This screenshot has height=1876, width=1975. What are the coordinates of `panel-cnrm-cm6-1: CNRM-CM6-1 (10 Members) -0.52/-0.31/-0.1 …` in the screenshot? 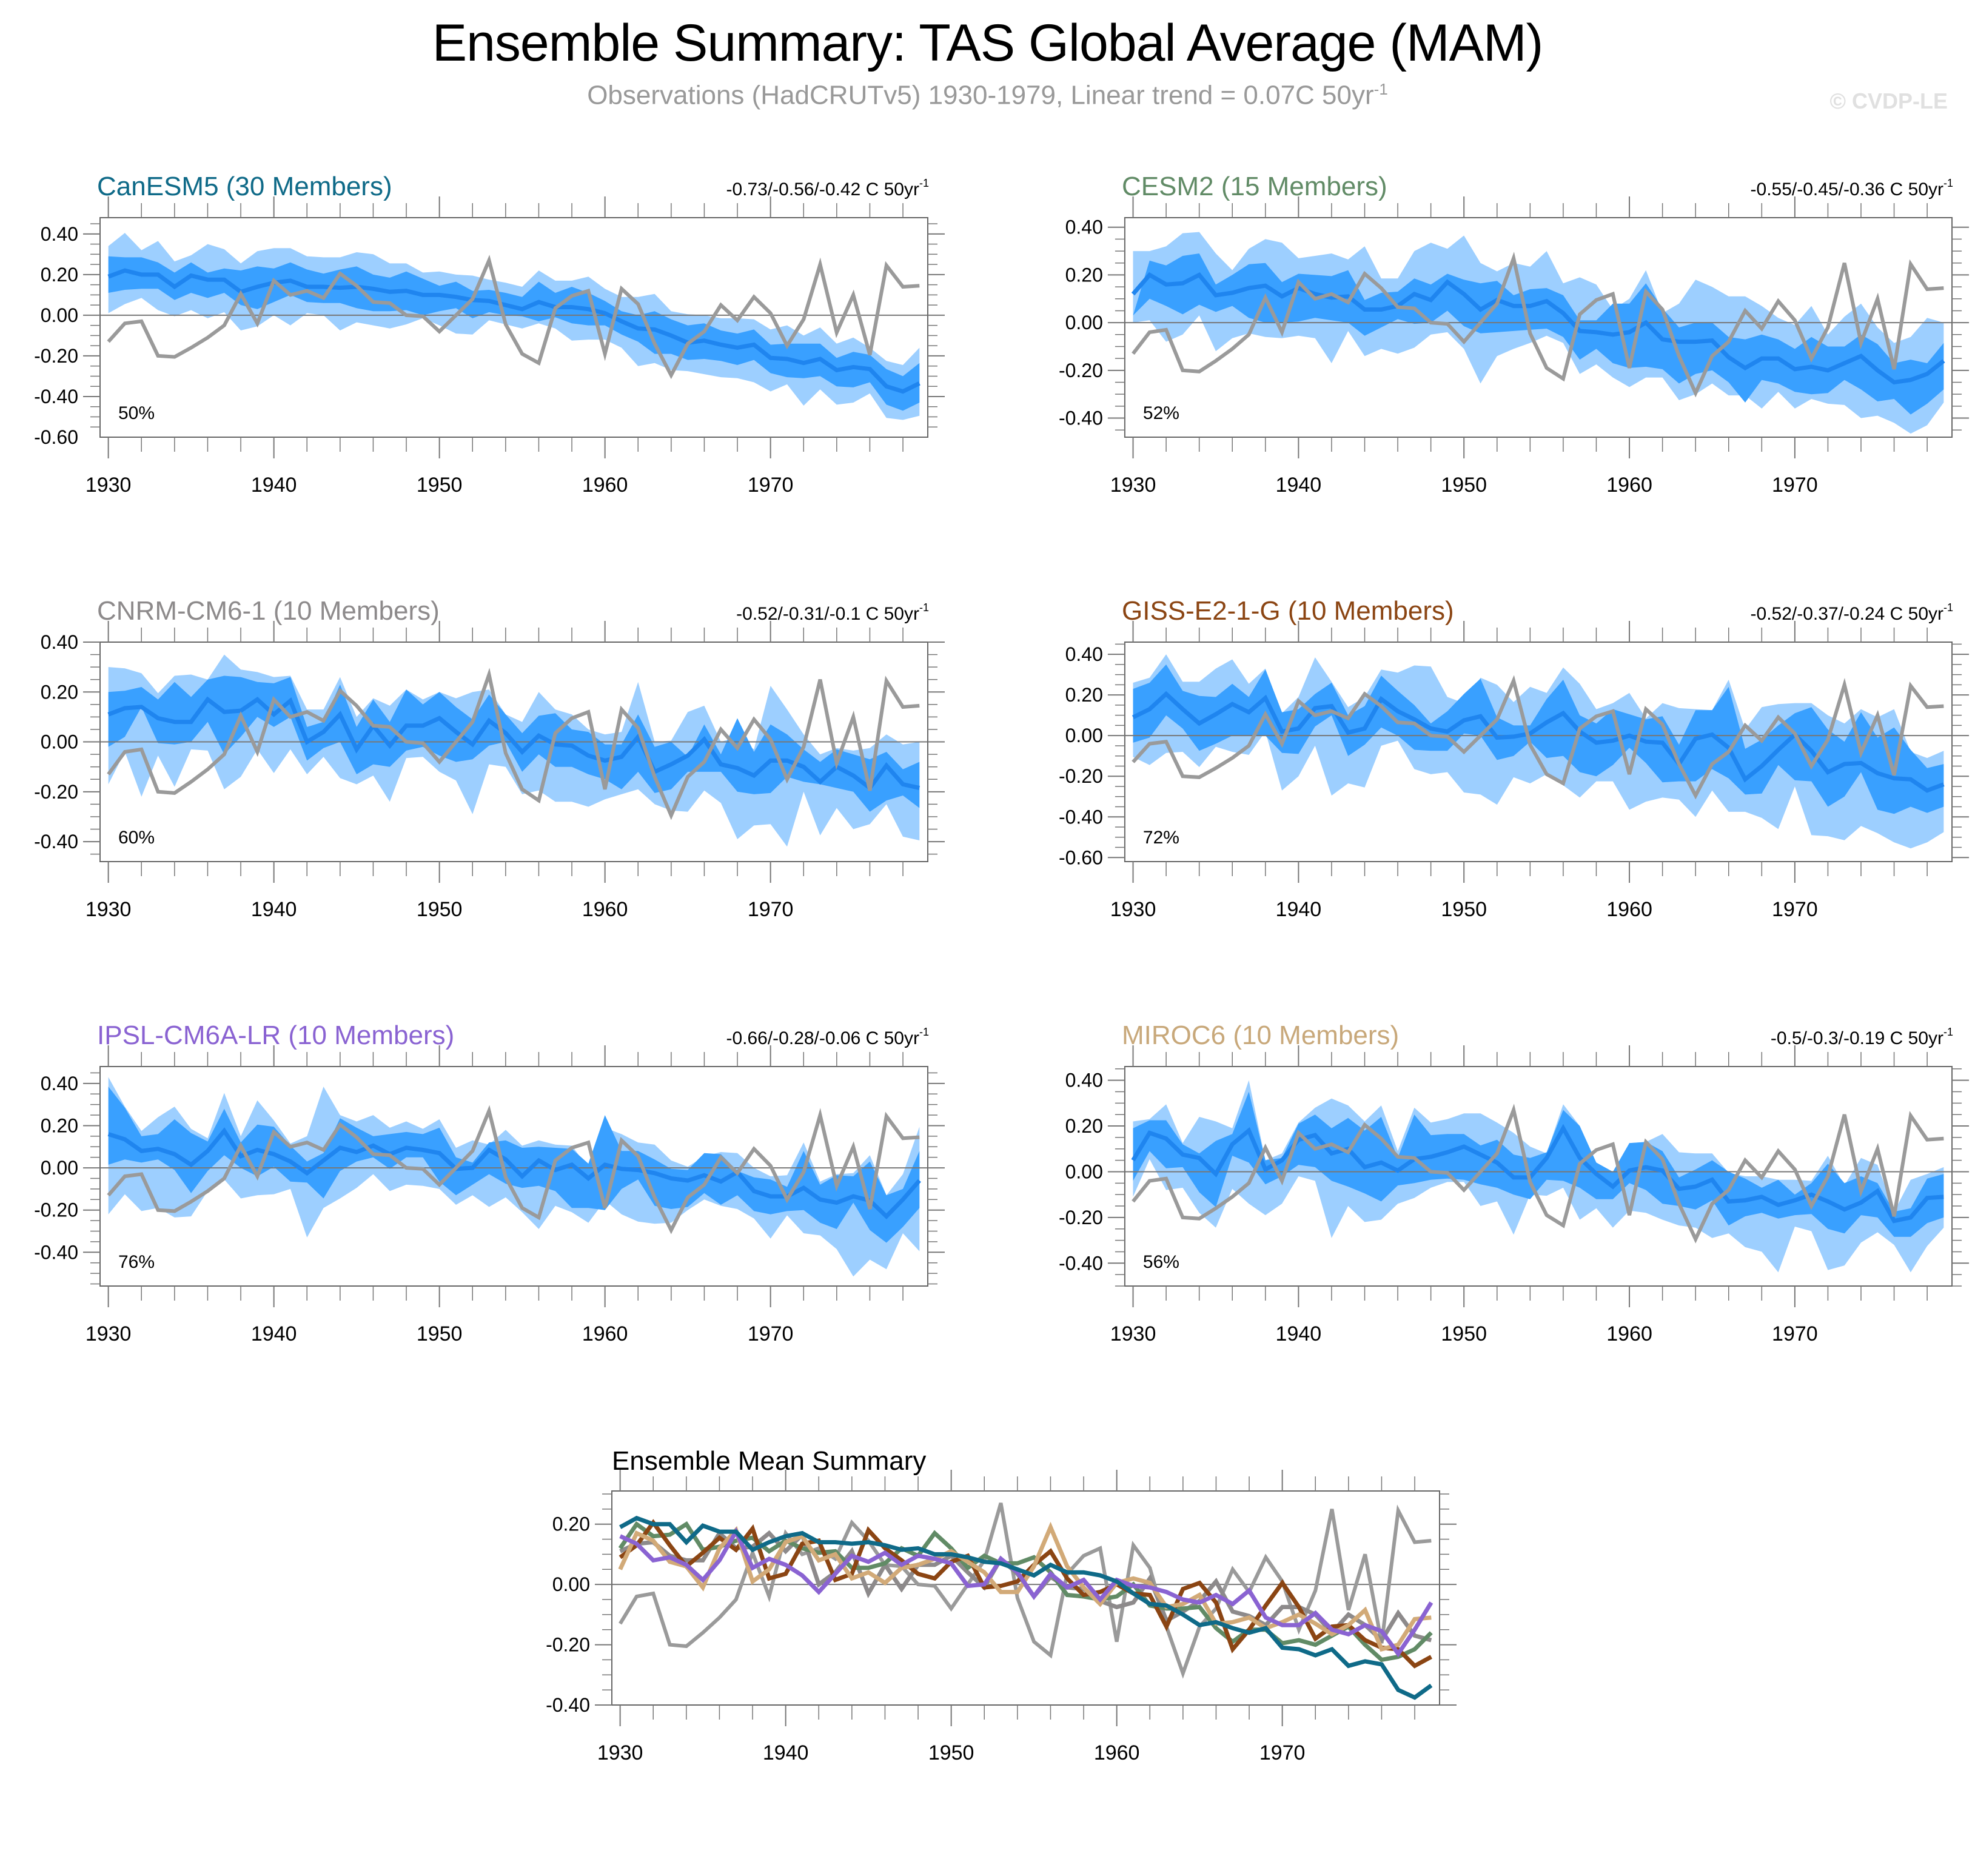 It's located at (490, 758).